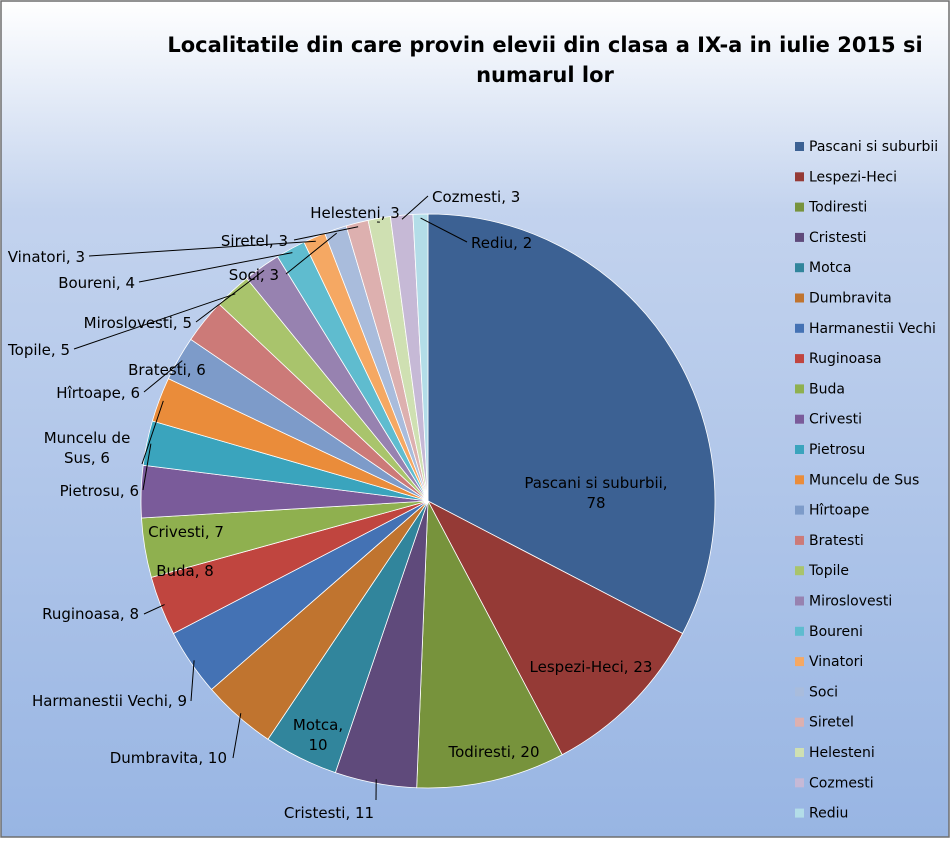 The width and height of the screenshot is (950, 843). Describe the element at coordinates (827, 389) in the screenshot. I see `legend-label-buda: Buda` at that location.